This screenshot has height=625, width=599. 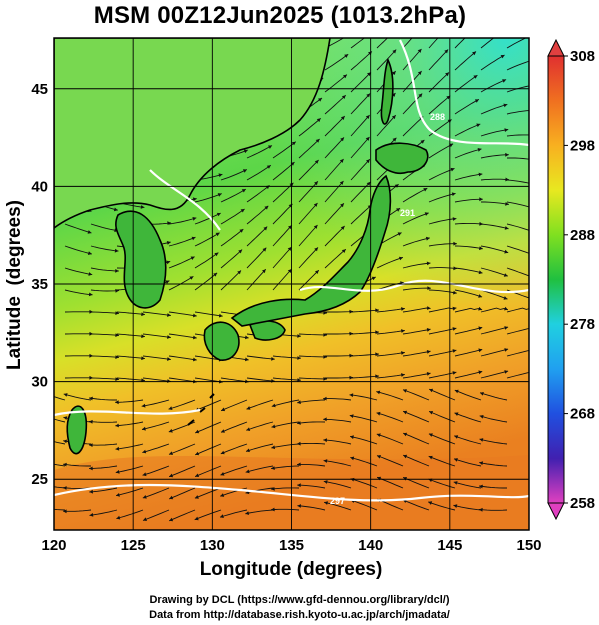 I want to click on honshu-island, so click(x=311, y=250).